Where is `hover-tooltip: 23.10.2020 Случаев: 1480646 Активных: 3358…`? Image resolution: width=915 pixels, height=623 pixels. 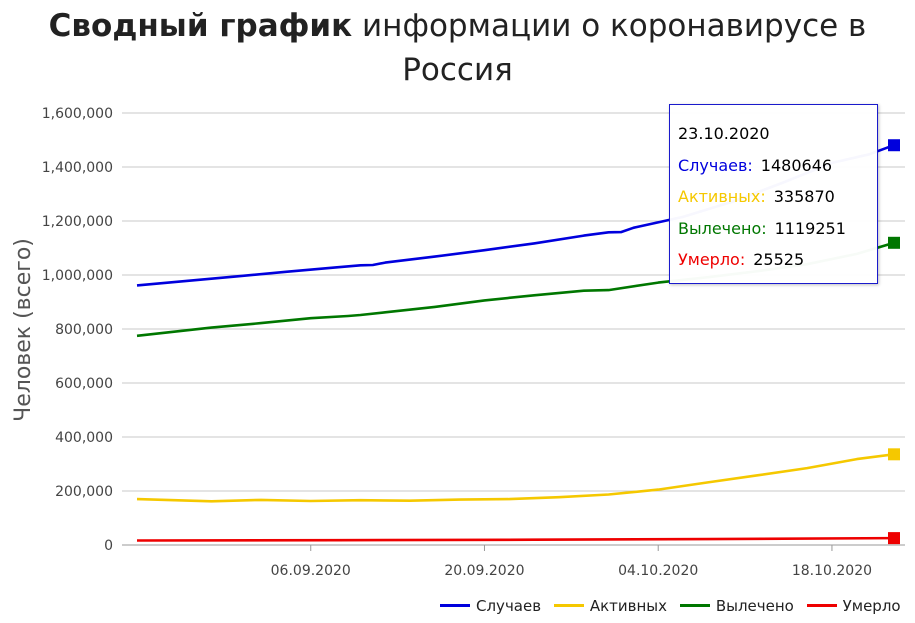 hover-tooltip: 23.10.2020 Случаев: 1480646 Активных: 3358… is located at coordinates (773, 194).